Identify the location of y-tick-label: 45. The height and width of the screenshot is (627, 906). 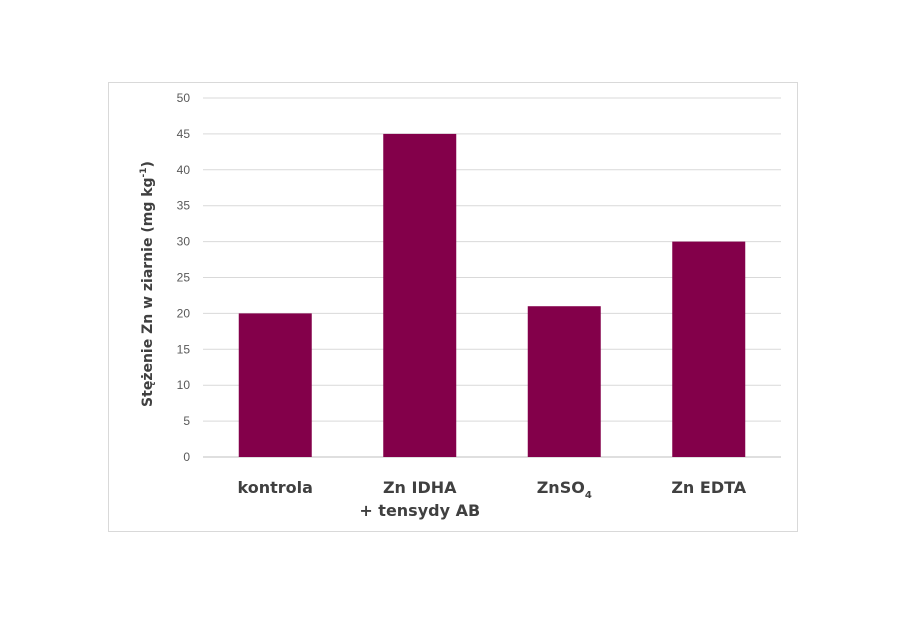
(184, 134).